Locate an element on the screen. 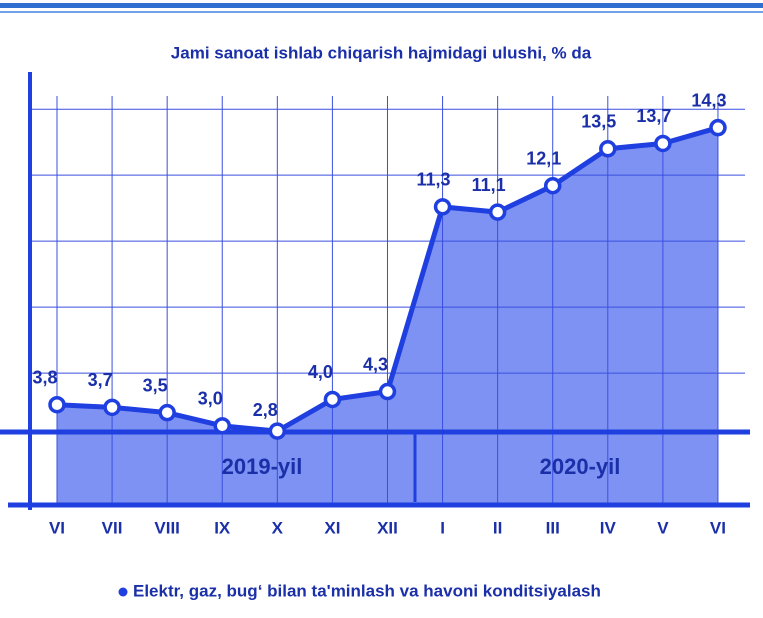  x-tick-label: IX is located at coordinates (222, 527).